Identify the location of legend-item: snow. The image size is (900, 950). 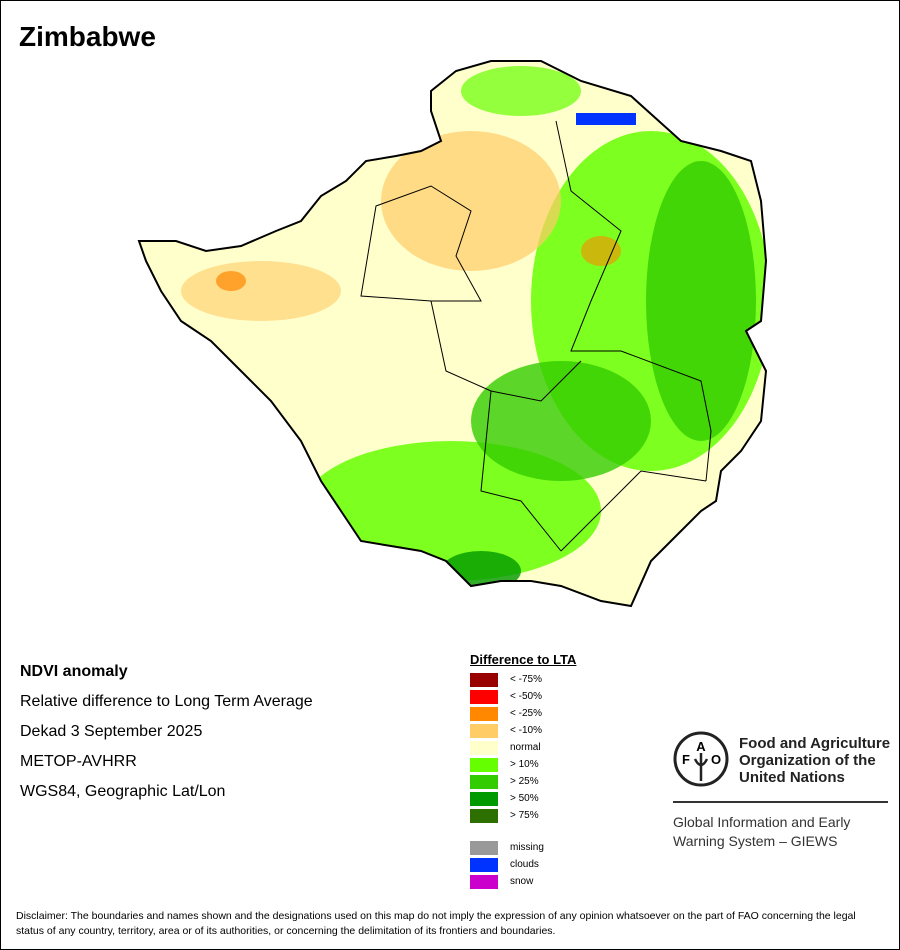
(523, 881).